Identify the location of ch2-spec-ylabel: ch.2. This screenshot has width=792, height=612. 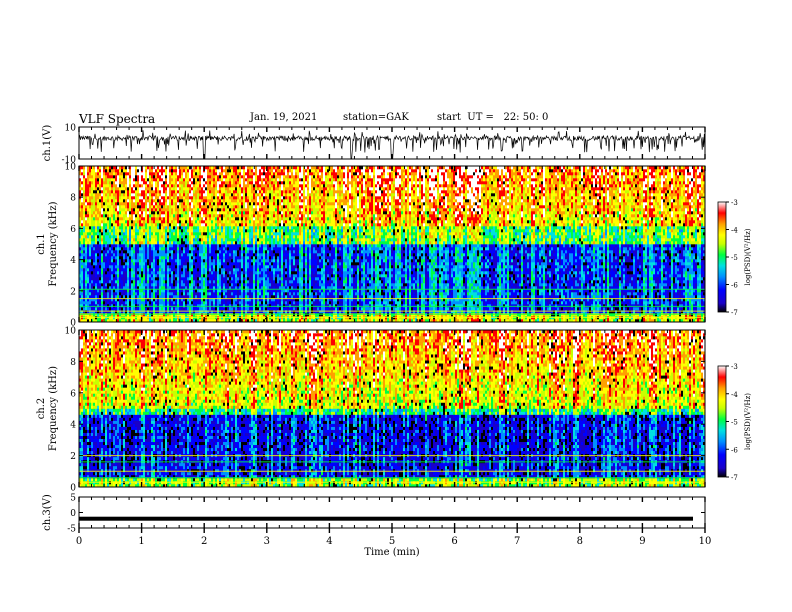
(41, 409).